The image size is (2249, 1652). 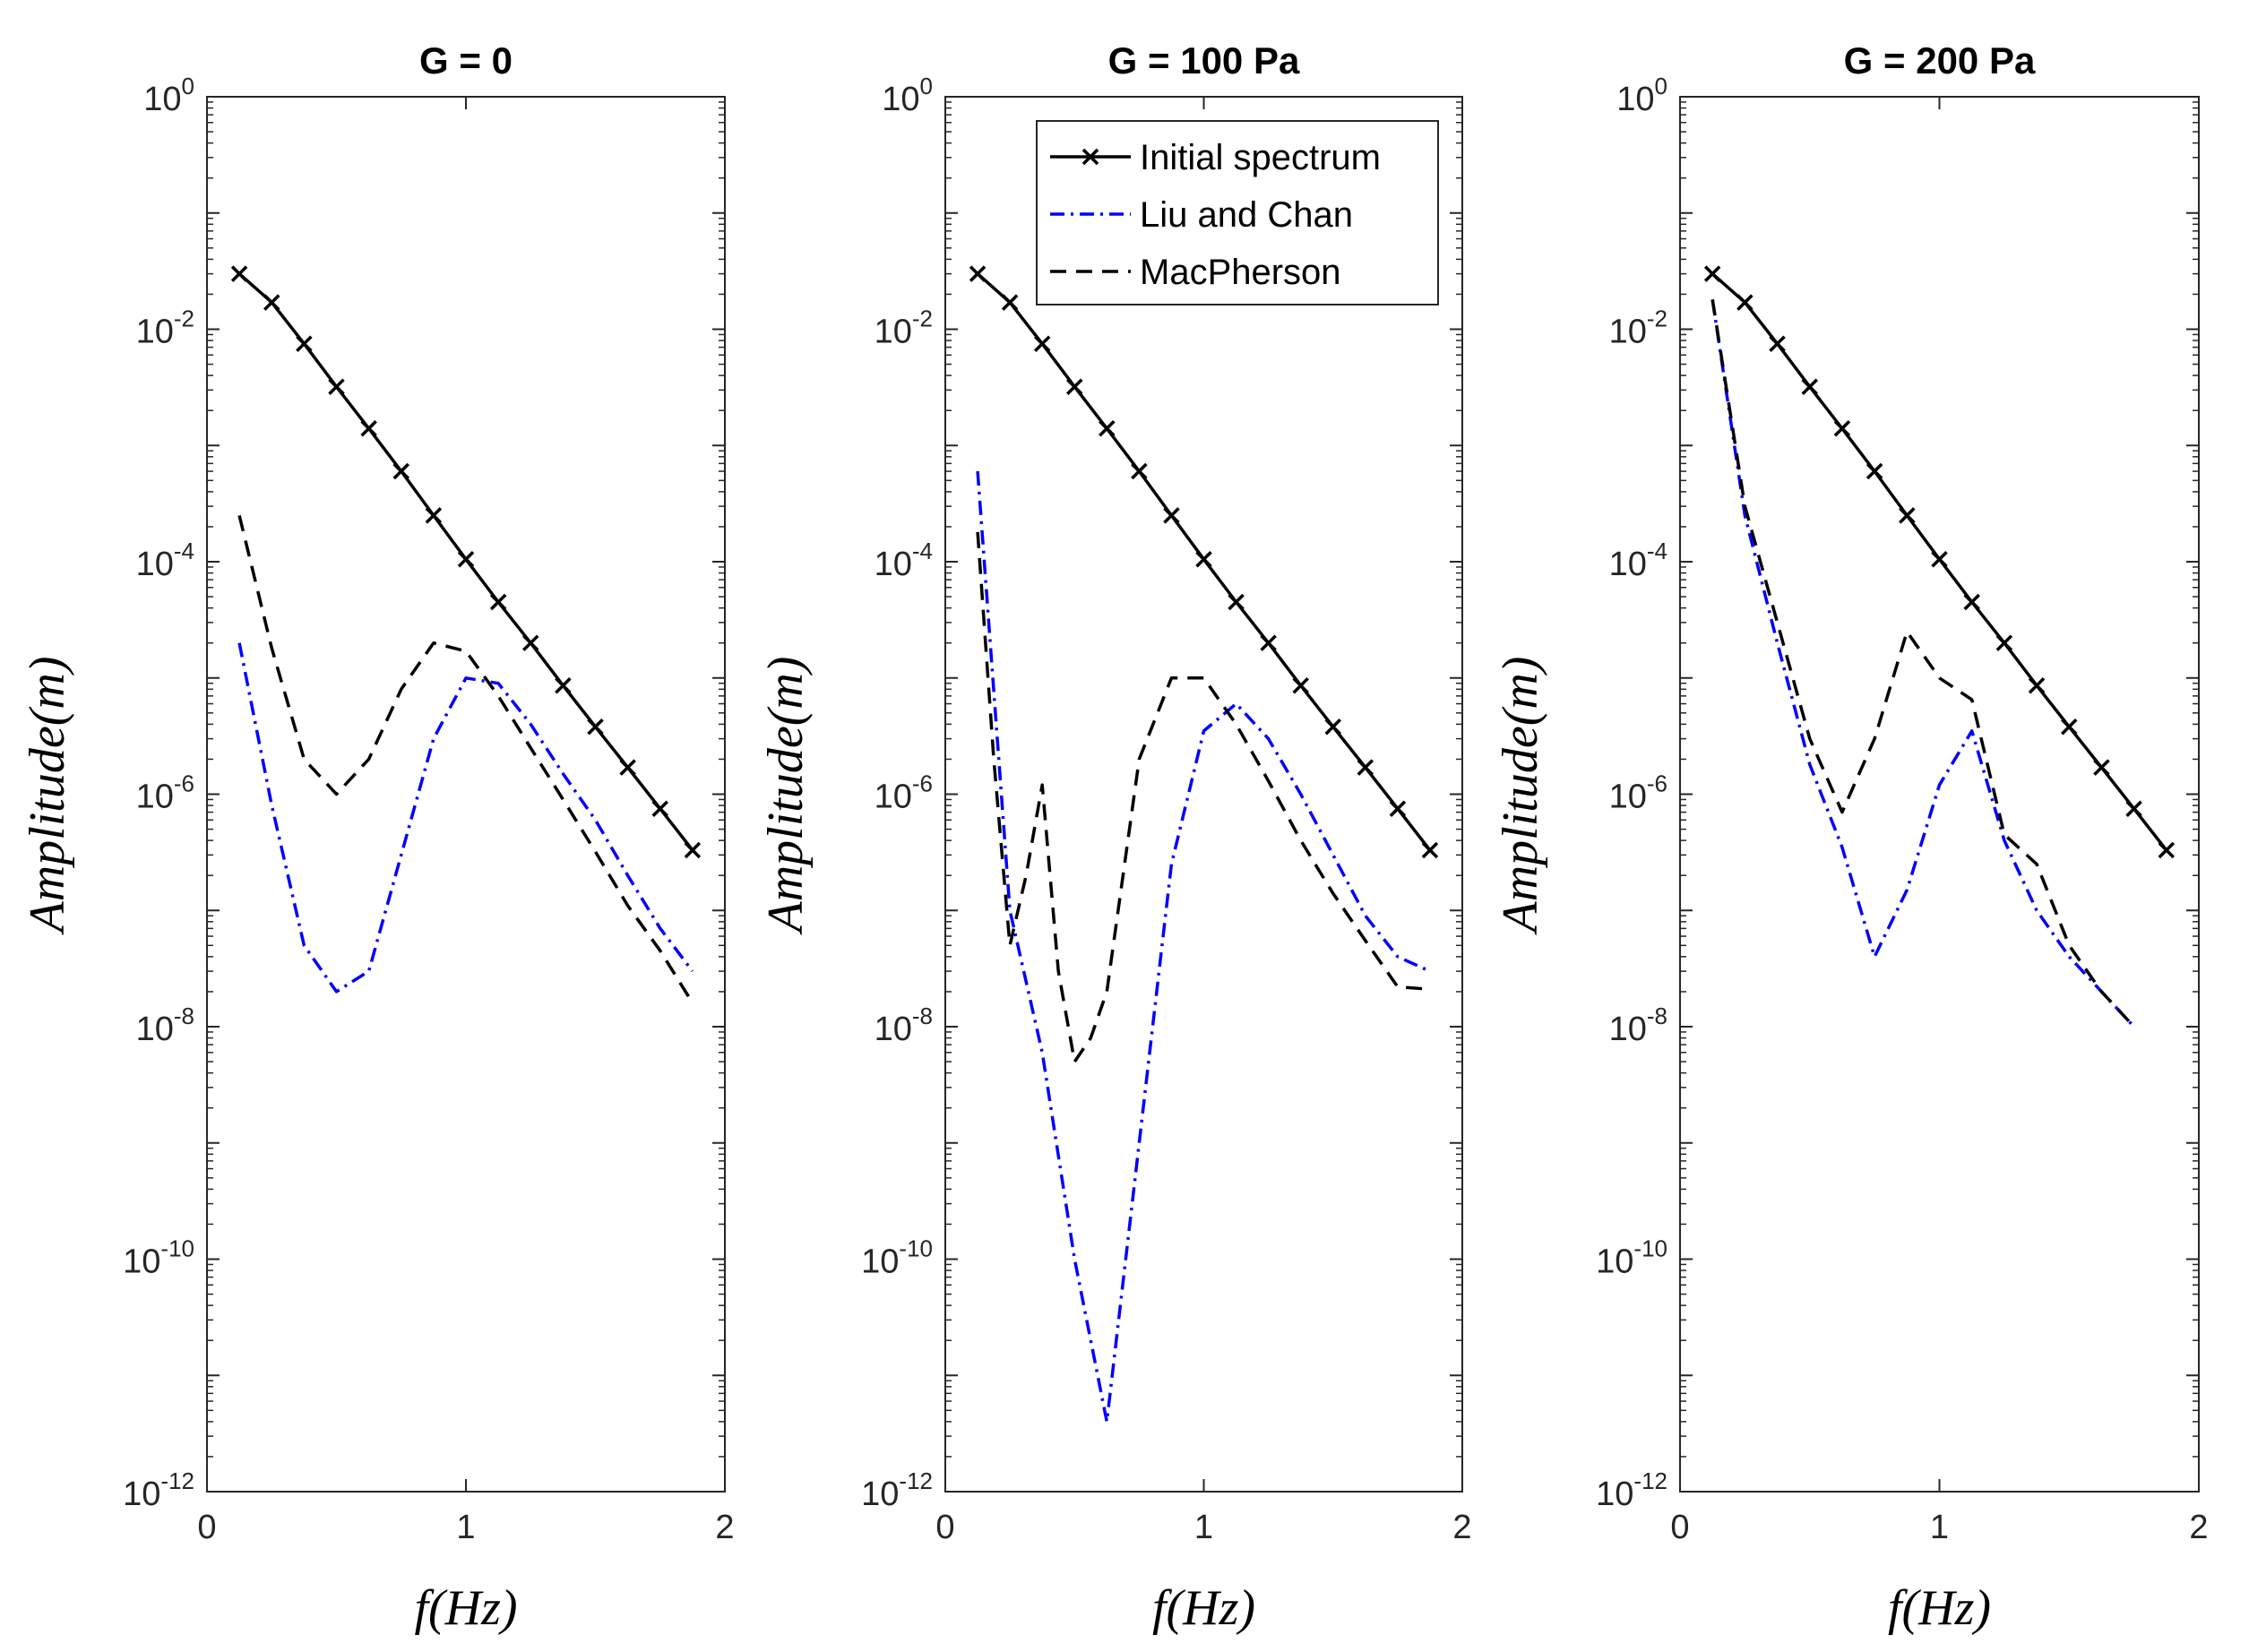 I want to click on legend-label: MacPherson, so click(x=1240, y=272).